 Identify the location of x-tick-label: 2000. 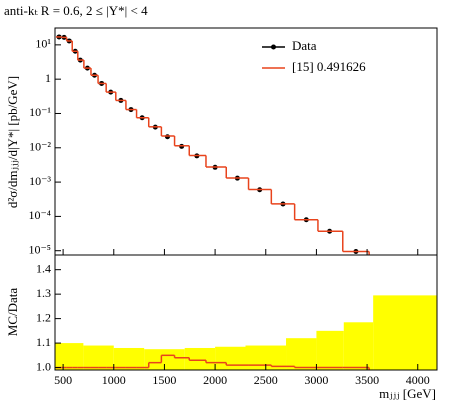
(215, 380).